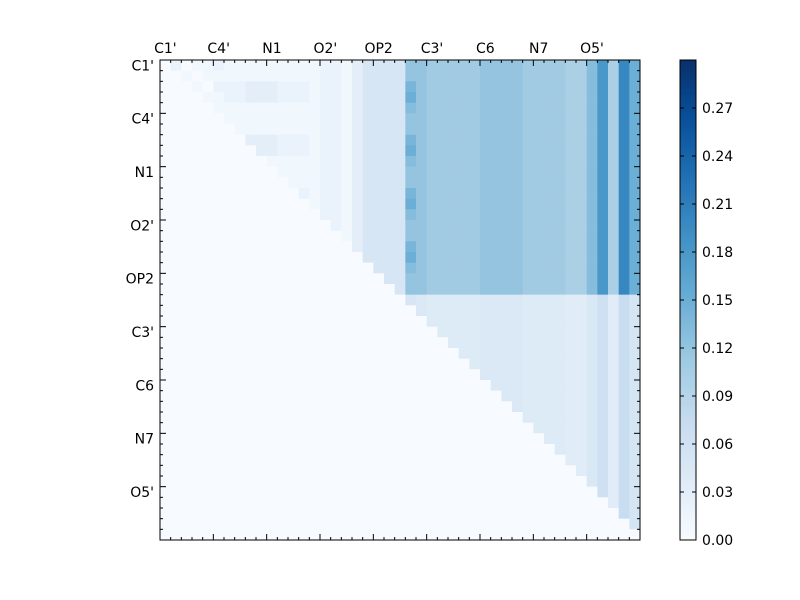 The height and width of the screenshot is (600, 800). I want to click on x-tick-label: C3', so click(432, 49).